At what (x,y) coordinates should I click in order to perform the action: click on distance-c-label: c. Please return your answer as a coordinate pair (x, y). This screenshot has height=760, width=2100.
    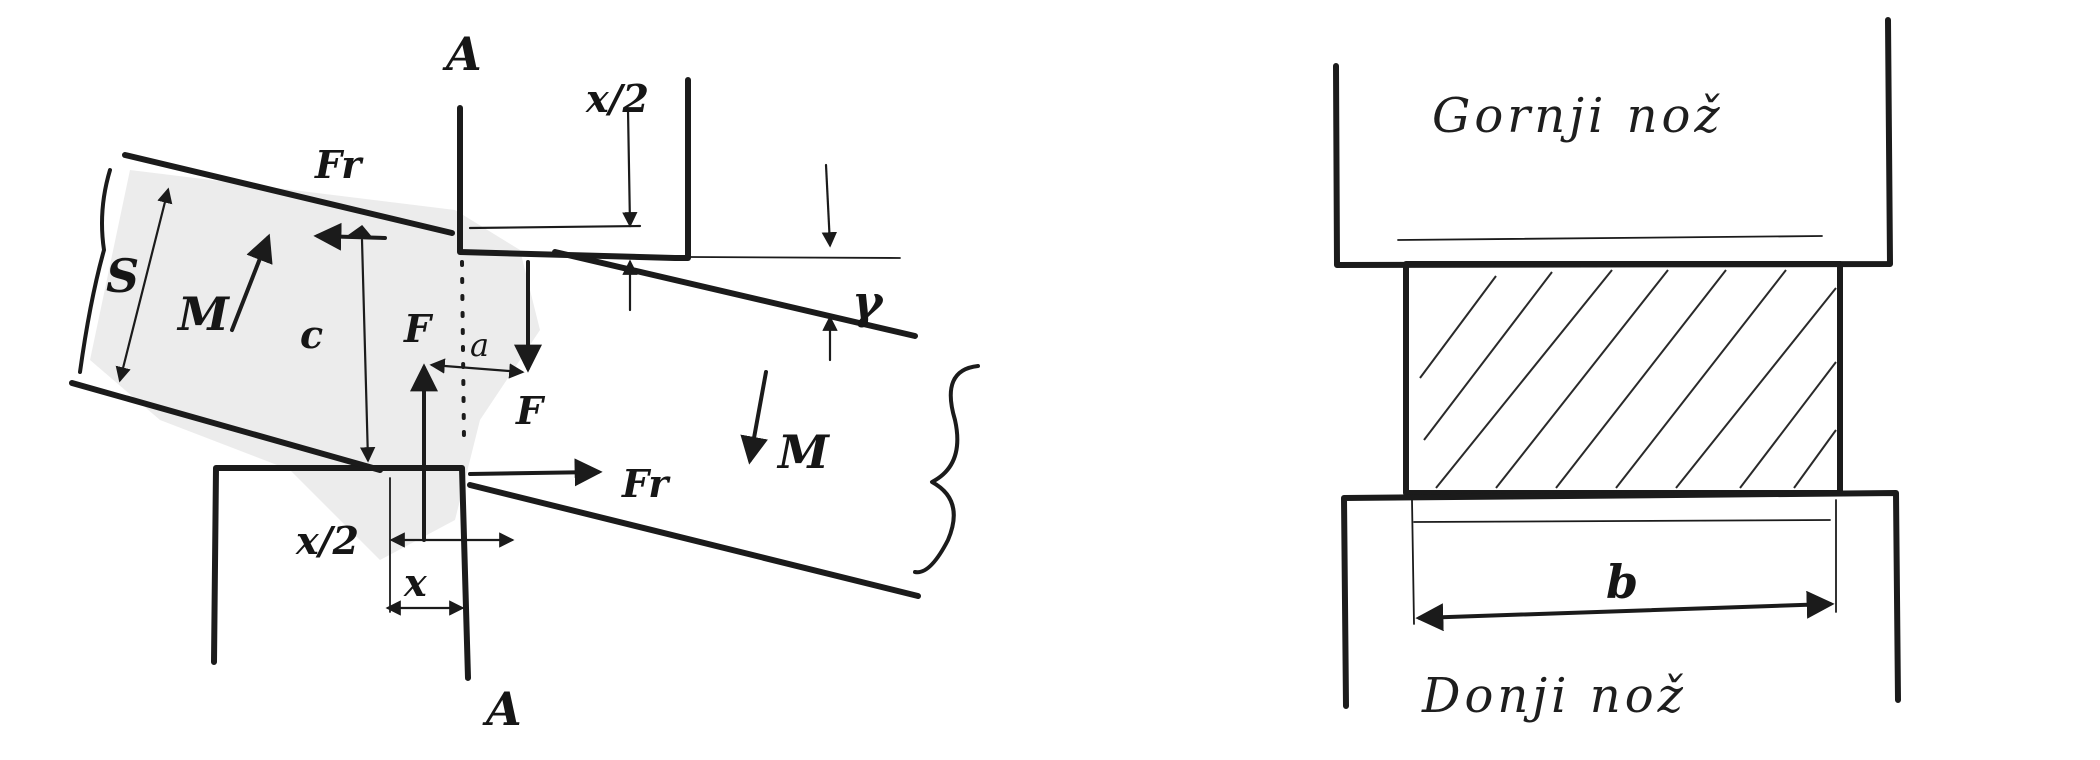
    Looking at the image, I should click on (311, 334).